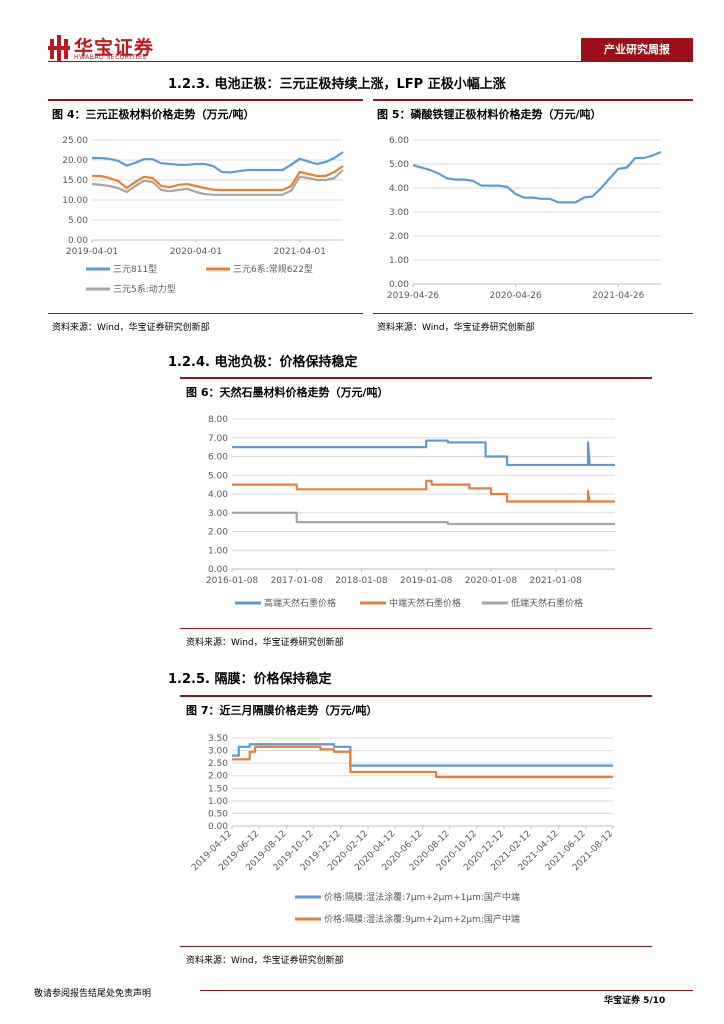 This screenshot has width=724, height=1024. Describe the element at coordinates (337, 84) in the screenshot. I see `section-title-1-2-3: 1.2.3. 电池正极：三元正极持续上涨，LFP 正极小幅上涨` at that location.